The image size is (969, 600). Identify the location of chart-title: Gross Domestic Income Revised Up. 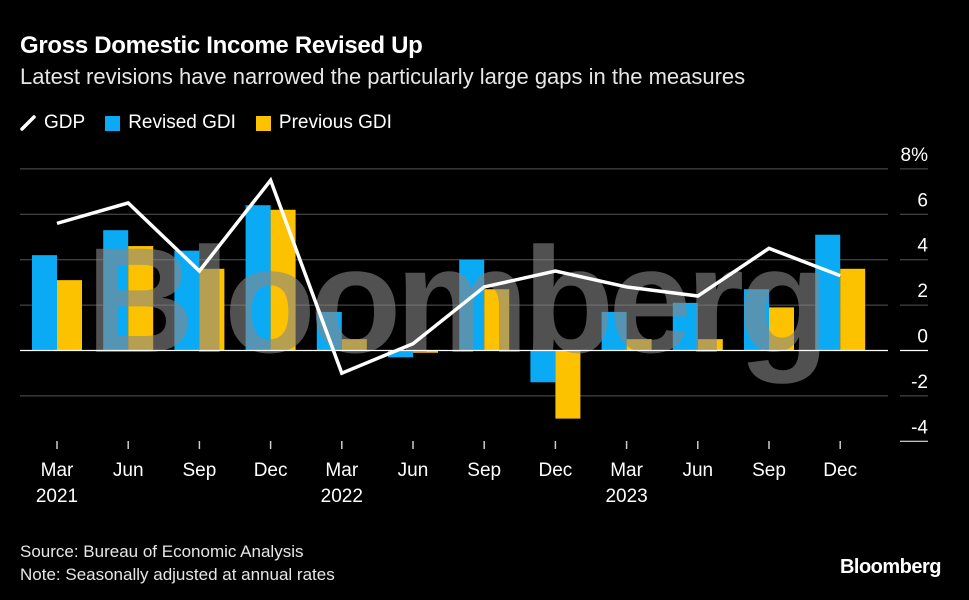
(221, 45).